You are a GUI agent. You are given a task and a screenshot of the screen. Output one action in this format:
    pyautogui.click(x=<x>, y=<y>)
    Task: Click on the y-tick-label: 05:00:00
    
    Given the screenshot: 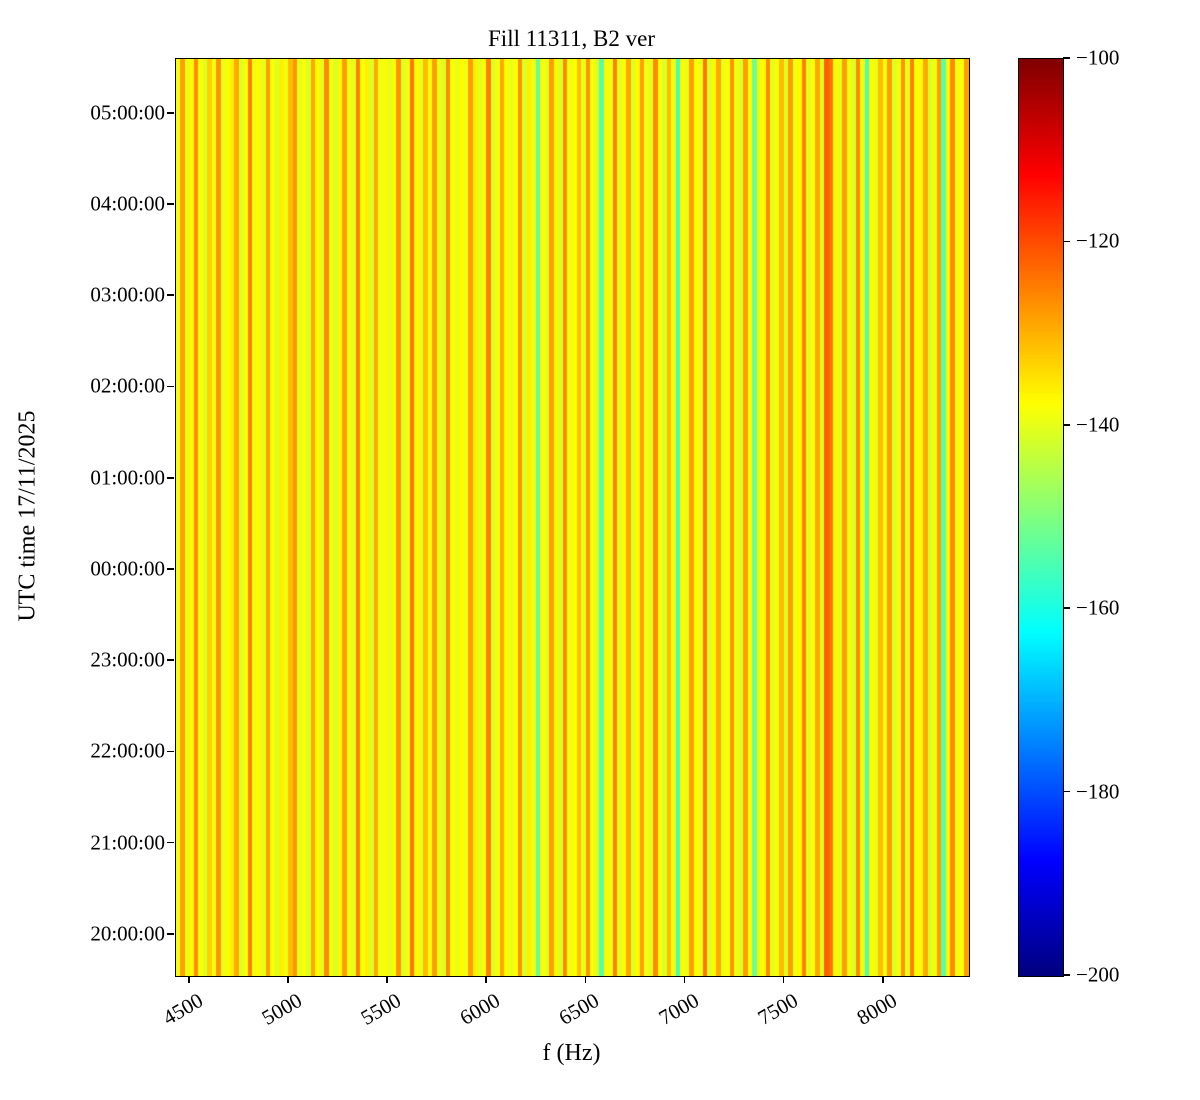 What is the action you would take?
    pyautogui.click(x=127, y=112)
    